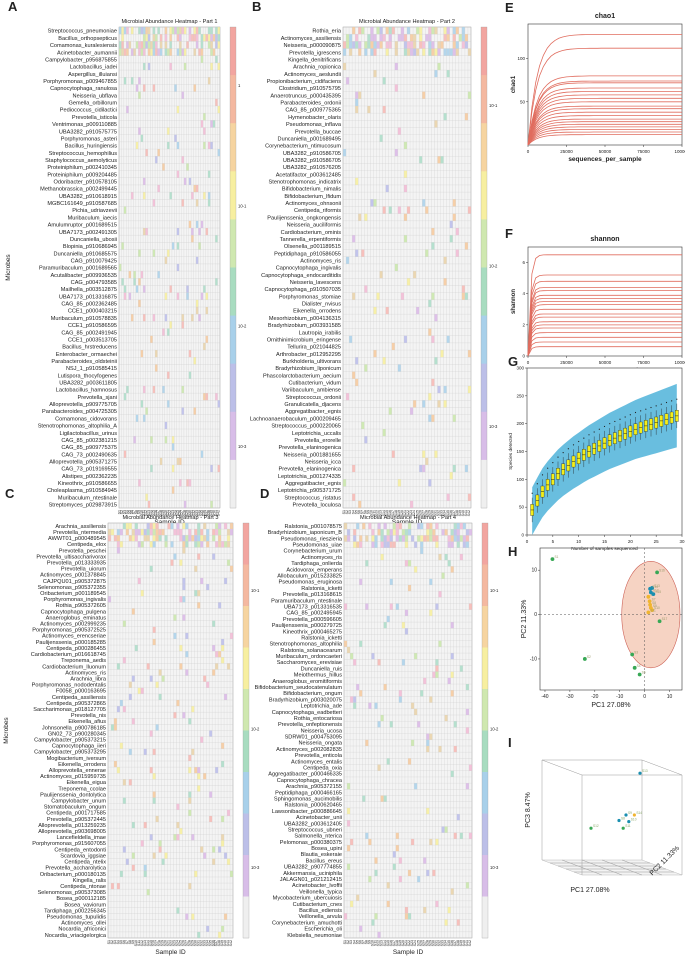 Image resolution: width=685 pixels, height=959 pixels. What do you see at coordinates (631, 541) in the screenshot?
I see `x-tick-label: 20` at bounding box center [631, 541].